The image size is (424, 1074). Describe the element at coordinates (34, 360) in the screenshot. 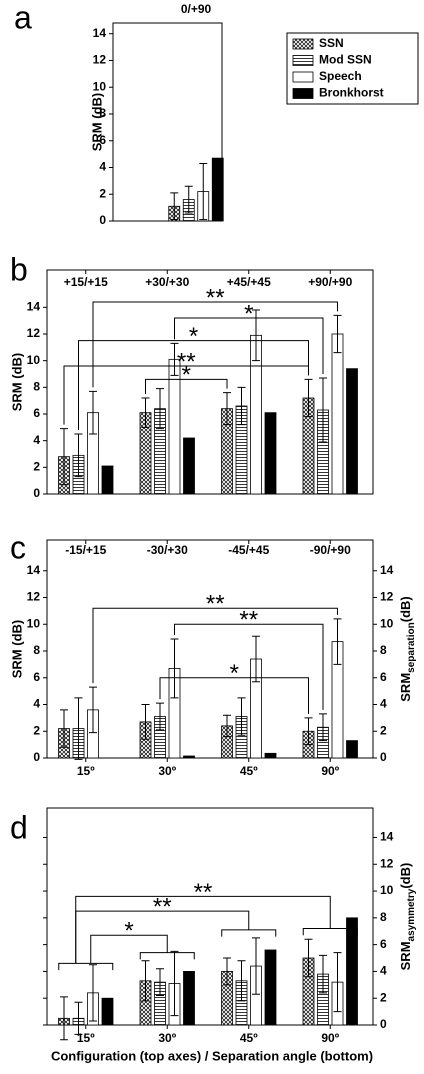

I see `y-tick-label: 10` at that location.